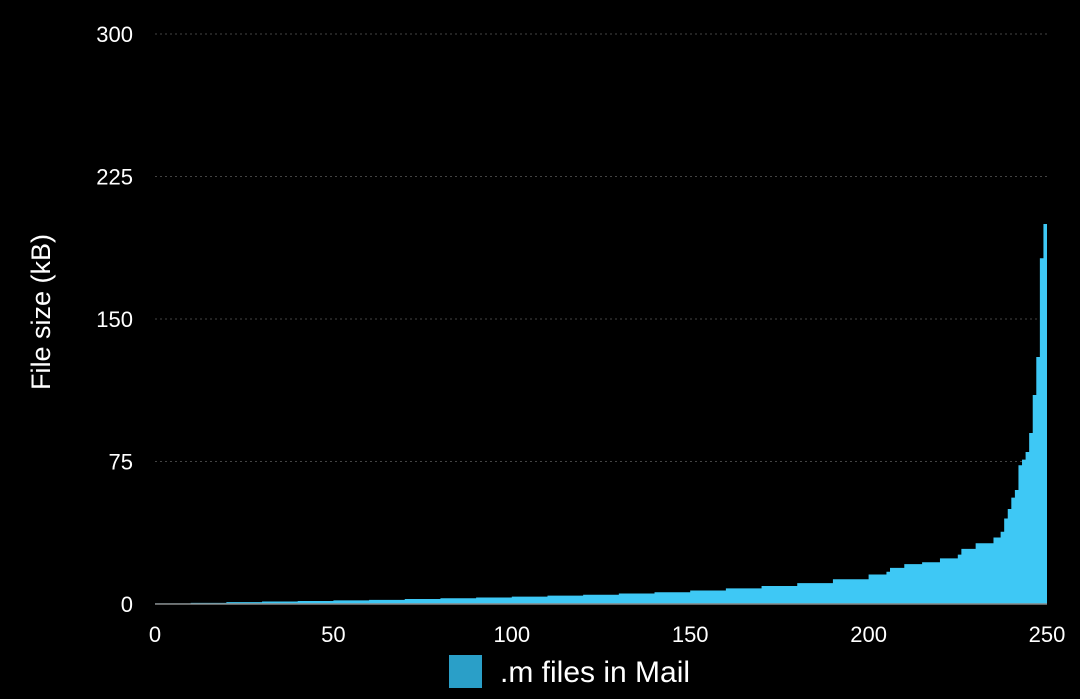 The height and width of the screenshot is (699, 1080). Describe the element at coordinates (127, 604) in the screenshot. I see `y-tick-label: 0` at that location.